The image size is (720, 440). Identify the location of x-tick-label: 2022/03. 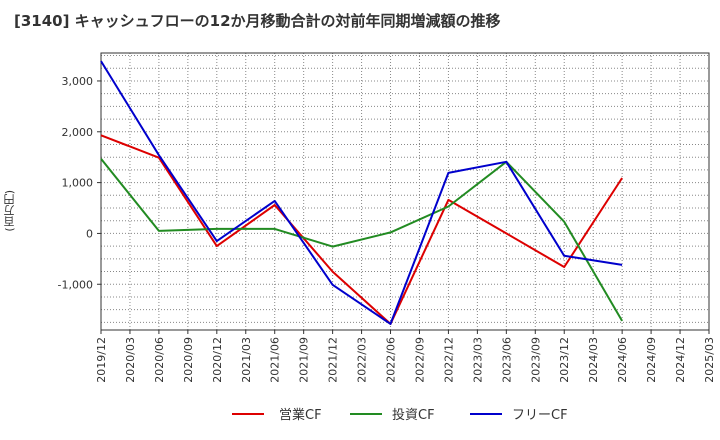
(362, 360).